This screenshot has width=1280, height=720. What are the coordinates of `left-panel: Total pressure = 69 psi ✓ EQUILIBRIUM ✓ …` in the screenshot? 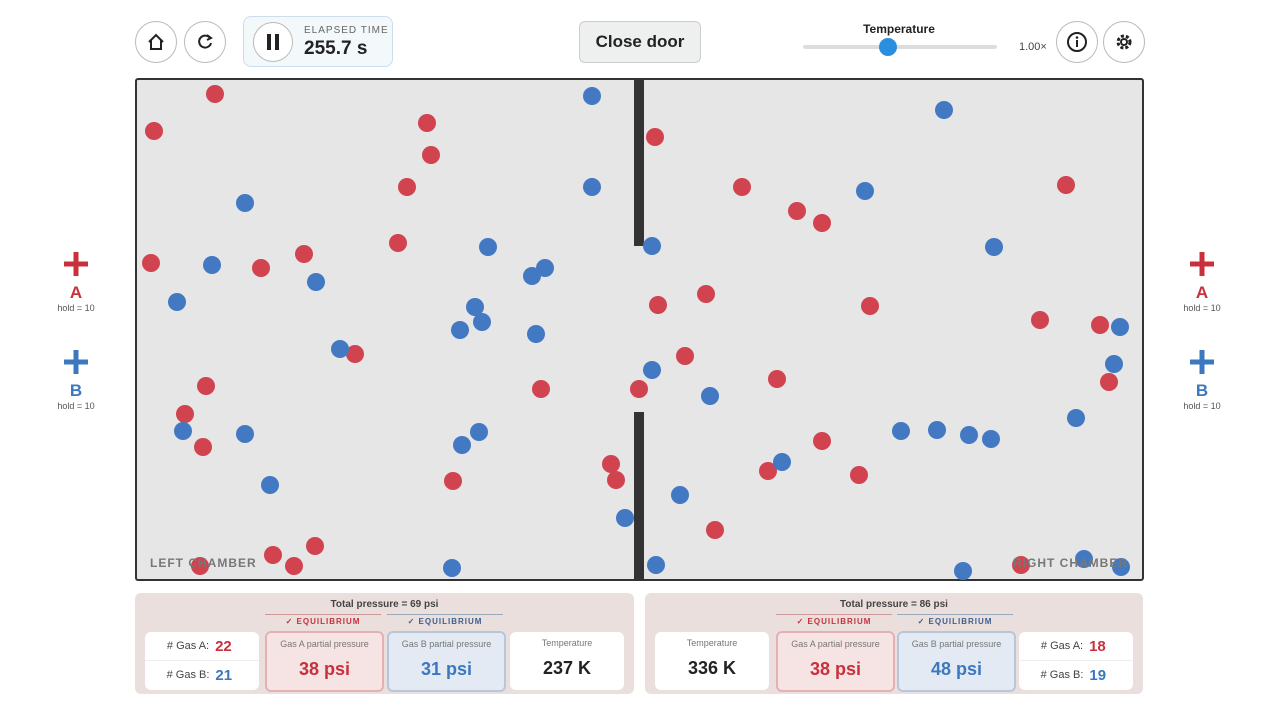 It's located at (384, 643).